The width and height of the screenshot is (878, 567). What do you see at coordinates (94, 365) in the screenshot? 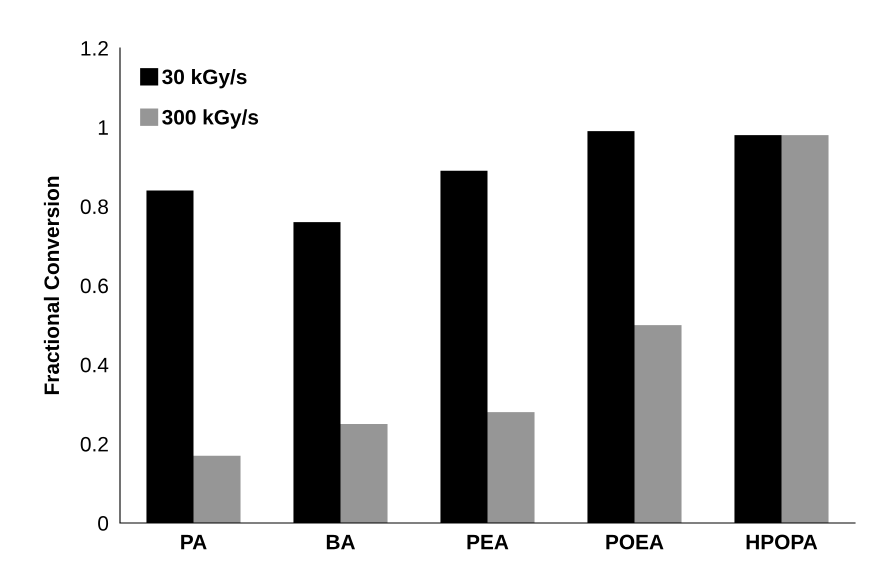
I see `y-tick-label: 0.4` at bounding box center [94, 365].